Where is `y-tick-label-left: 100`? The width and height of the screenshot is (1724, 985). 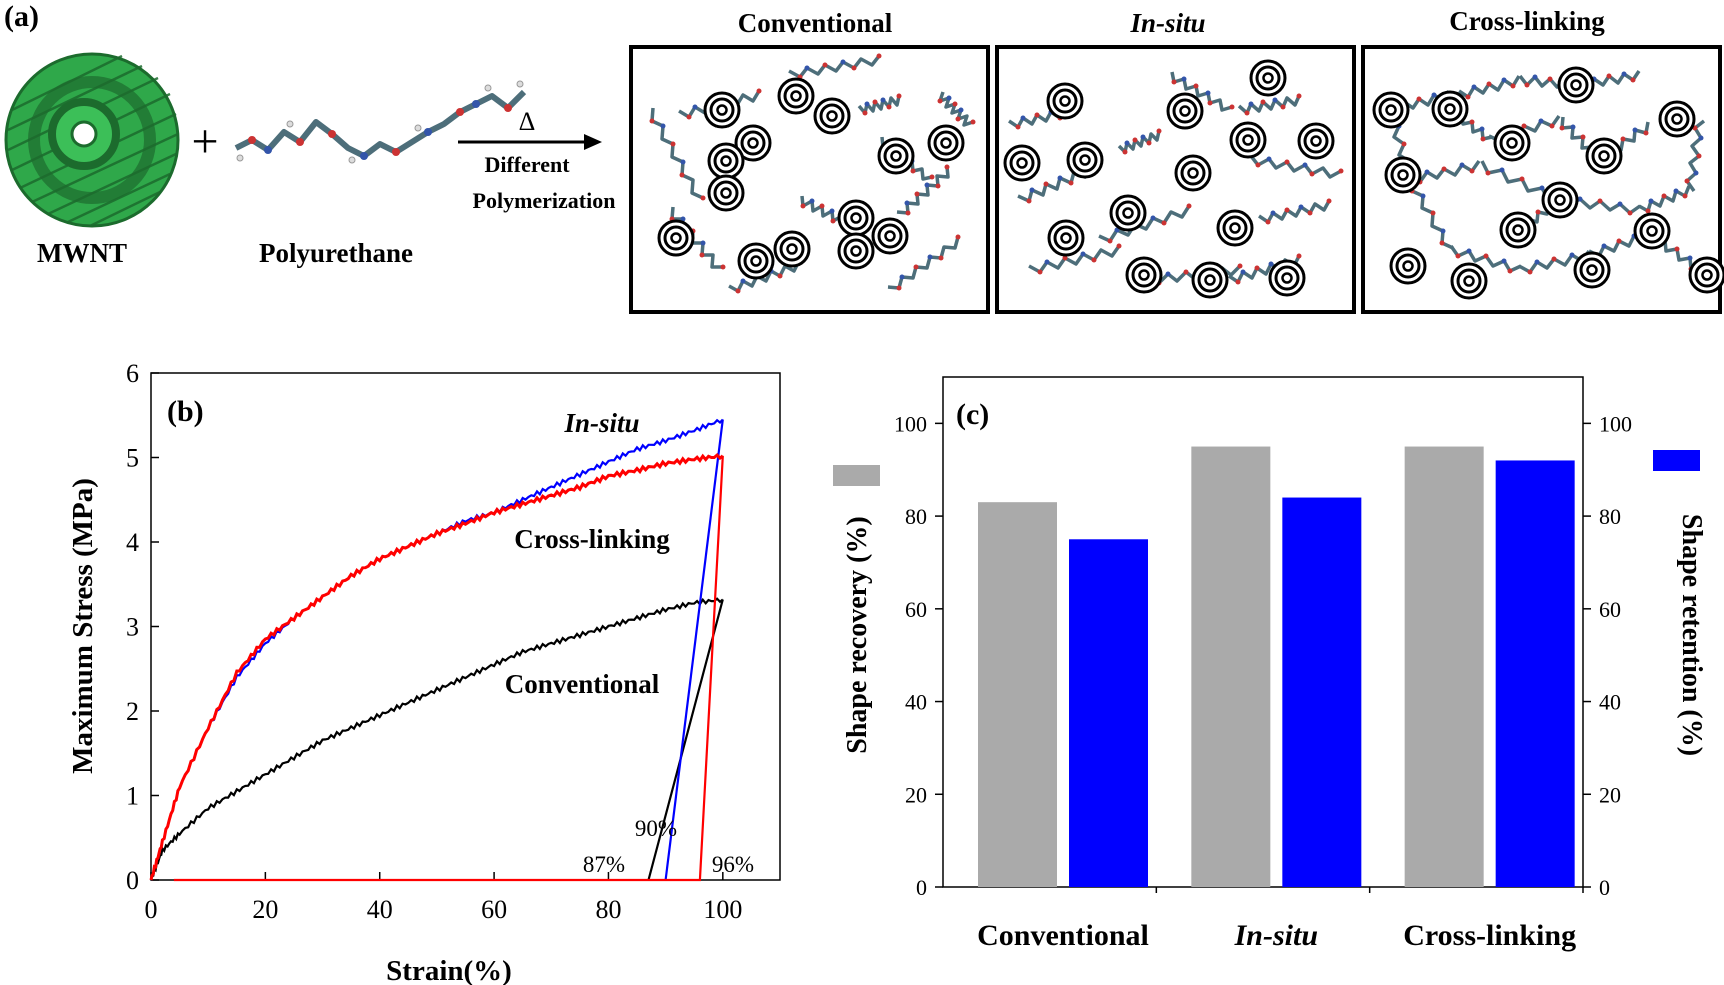 y-tick-label-left: 100 is located at coordinates (910, 423).